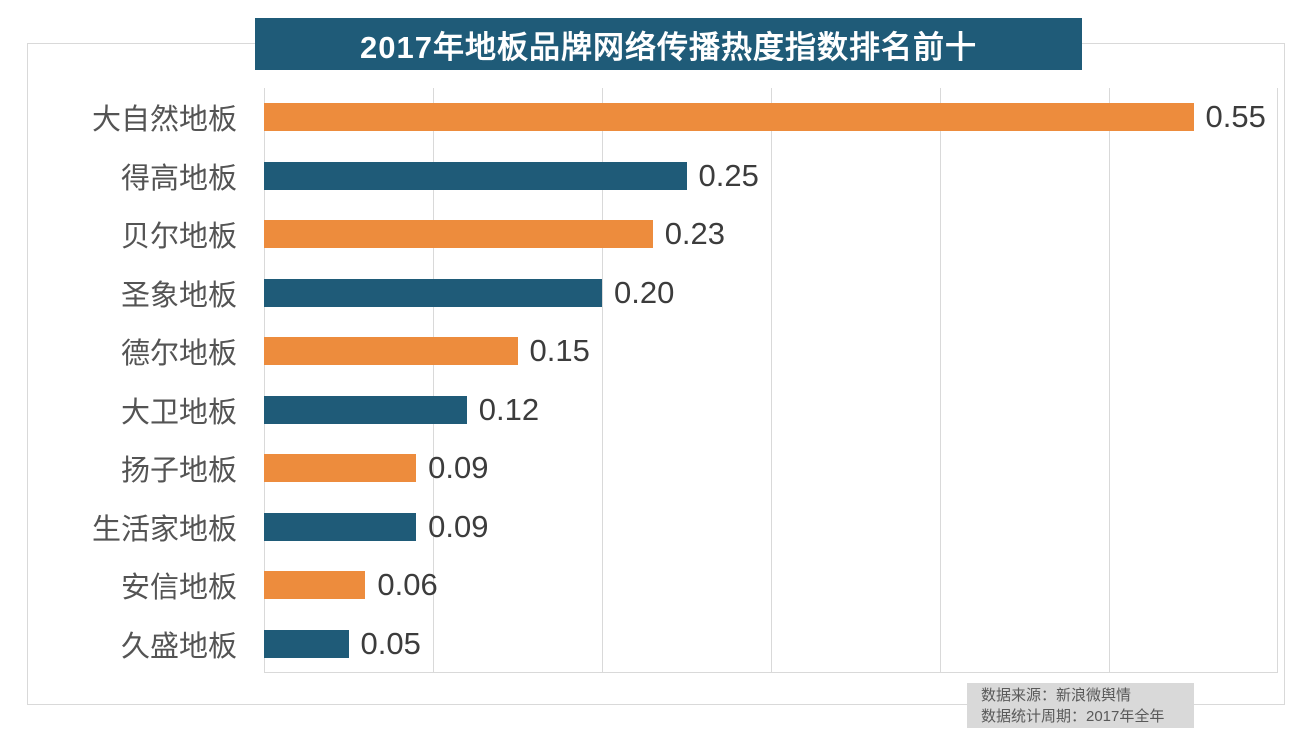  I want to click on bar-row: 圣象地板 0.20, so click(652, 293).